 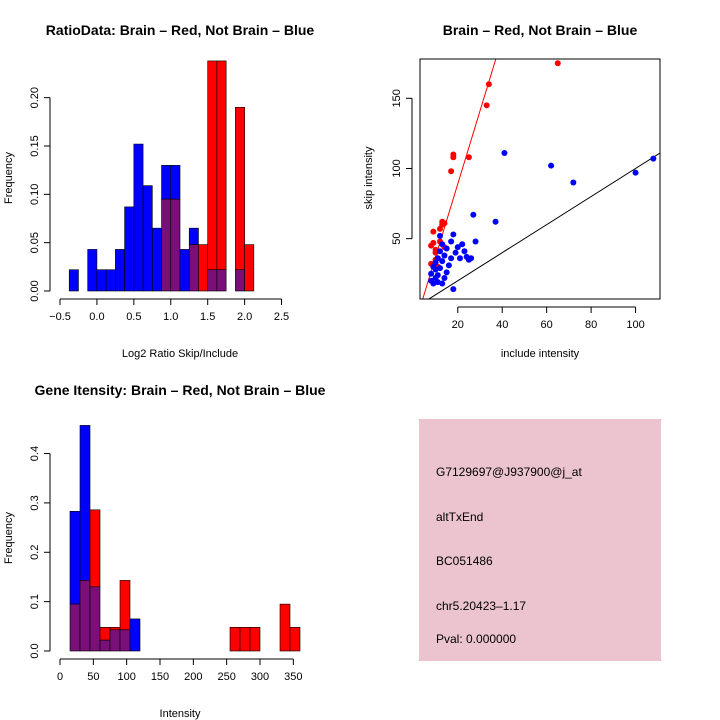 I want to click on y-tick-label: 0.10, so click(x=35, y=194).